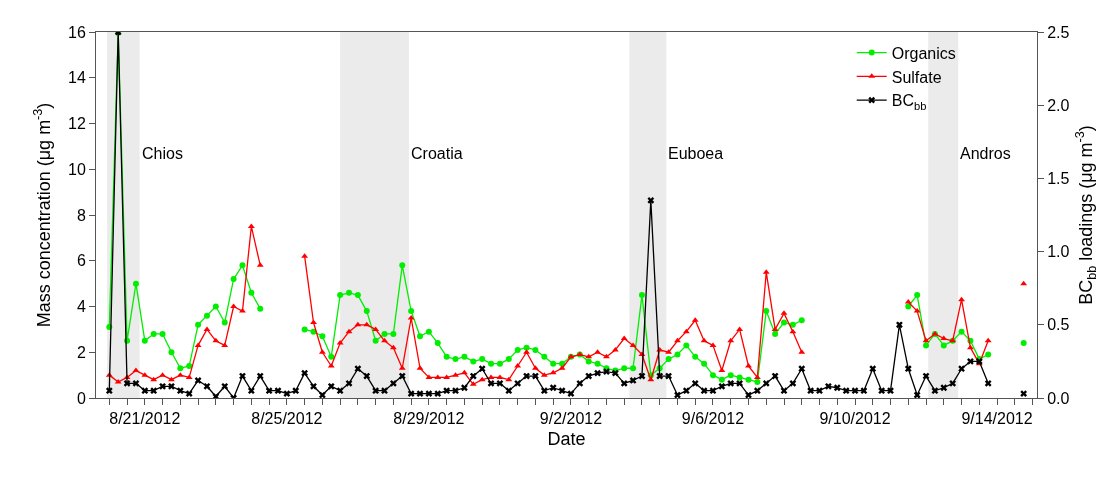 This screenshot has height=494, width=1105. Describe the element at coordinates (1058, 252) in the screenshot. I see `y2-tick-label: 1.0` at that location.